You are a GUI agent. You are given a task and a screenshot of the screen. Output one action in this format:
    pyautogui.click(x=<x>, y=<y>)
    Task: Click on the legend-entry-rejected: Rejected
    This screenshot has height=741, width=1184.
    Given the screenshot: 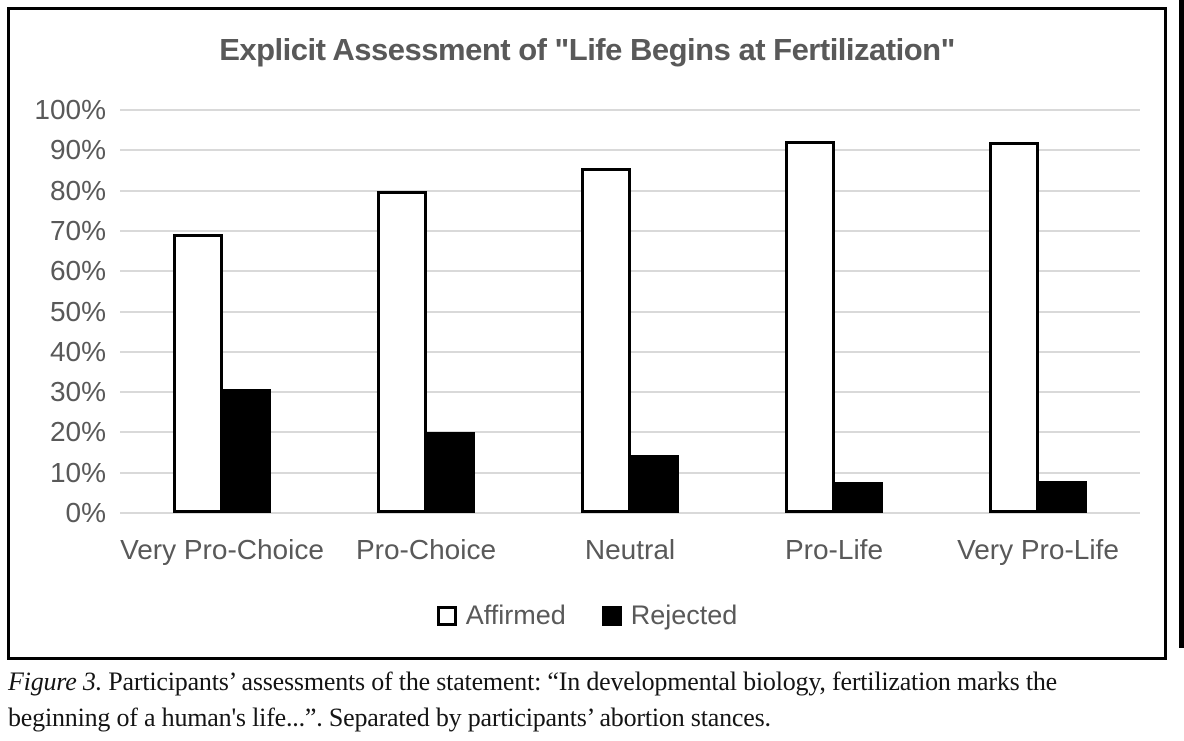 What is the action you would take?
    pyautogui.click(x=669, y=615)
    